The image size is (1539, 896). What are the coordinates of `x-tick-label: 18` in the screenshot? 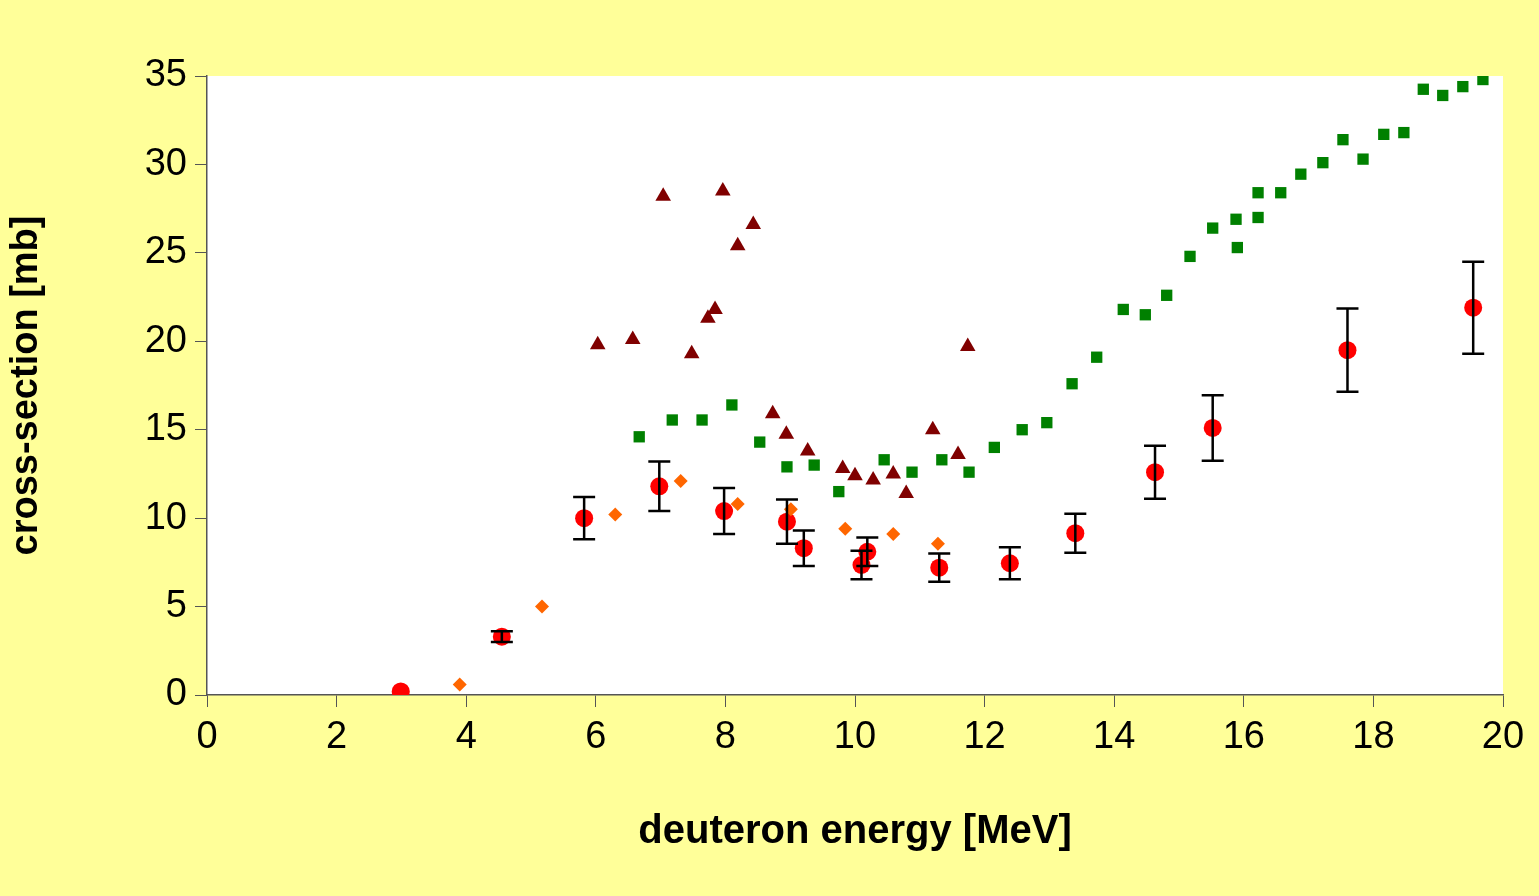 It's located at (1373, 735).